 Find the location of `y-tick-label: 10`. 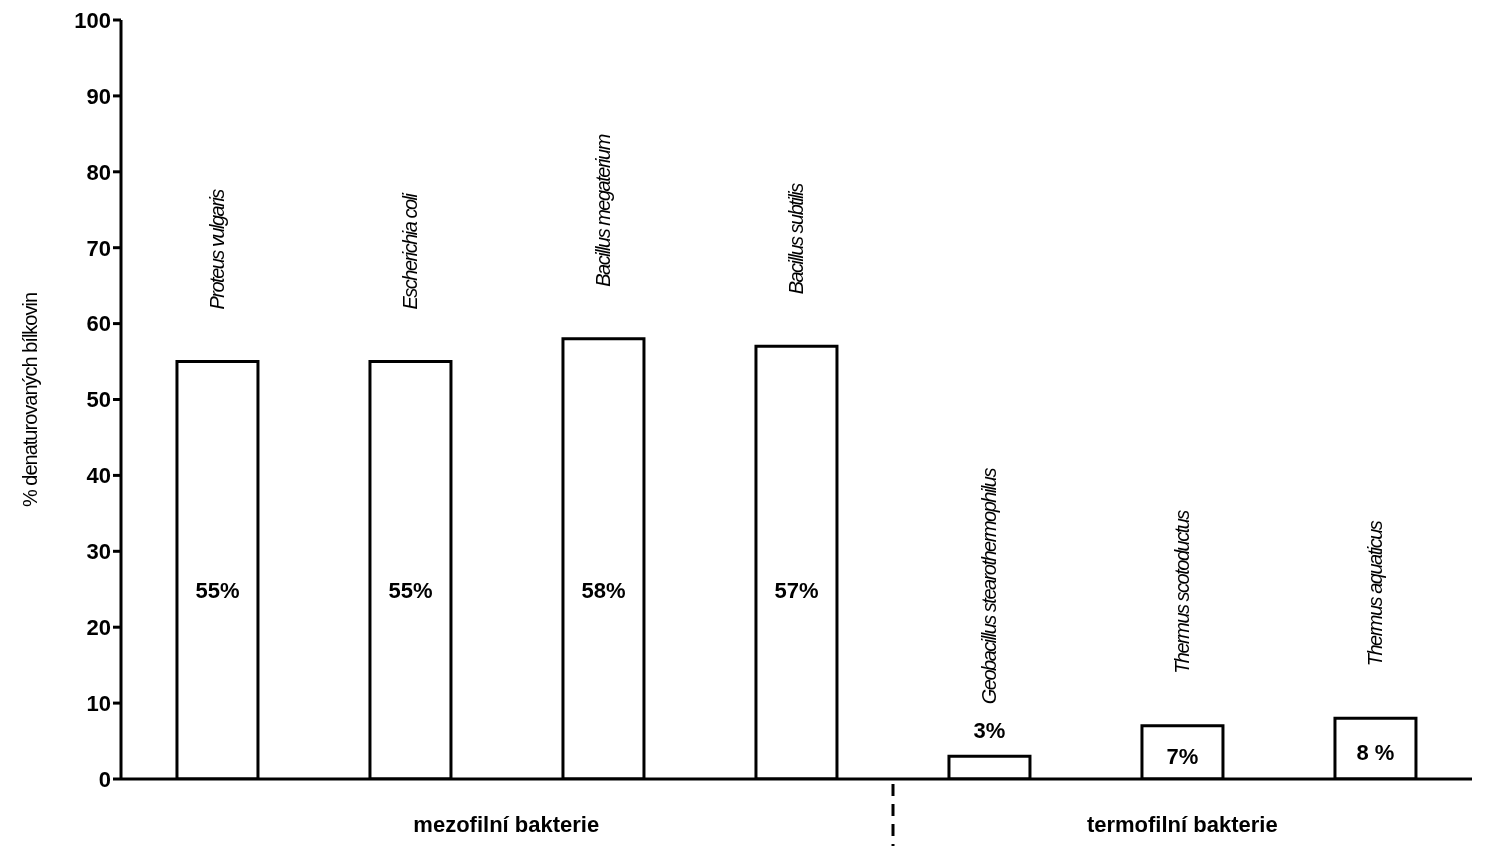

y-tick-label: 10 is located at coordinates (98, 703).